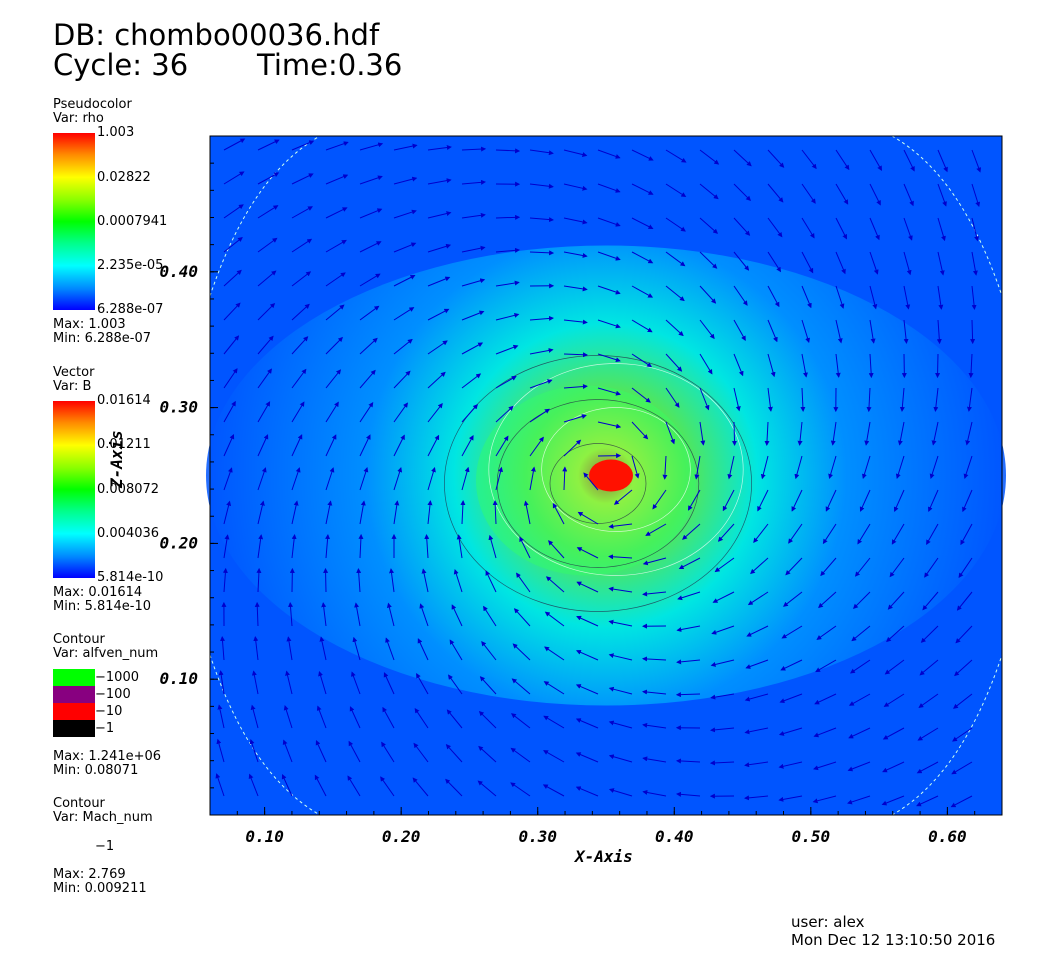 This screenshot has width=1056, height=960. I want to click on legend-alfven-swatch, so click(74, 728).